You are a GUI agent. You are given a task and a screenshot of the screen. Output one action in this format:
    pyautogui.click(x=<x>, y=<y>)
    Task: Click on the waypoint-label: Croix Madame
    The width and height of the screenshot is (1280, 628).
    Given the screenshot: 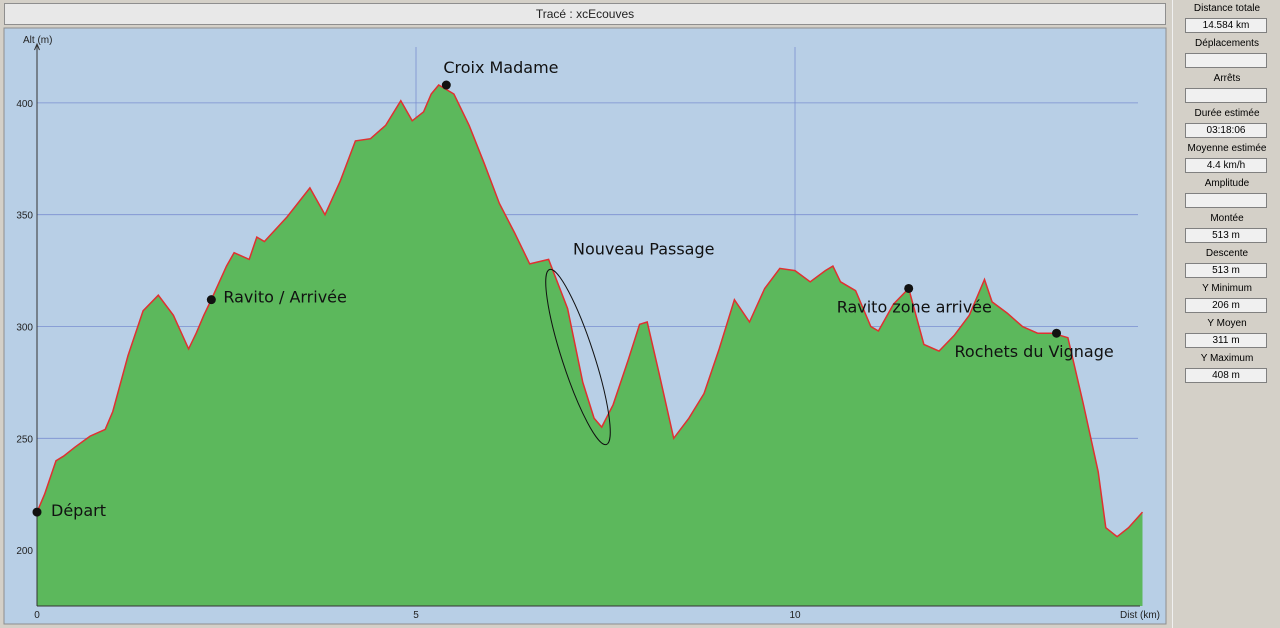 What is the action you would take?
    pyautogui.click(x=500, y=67)
    